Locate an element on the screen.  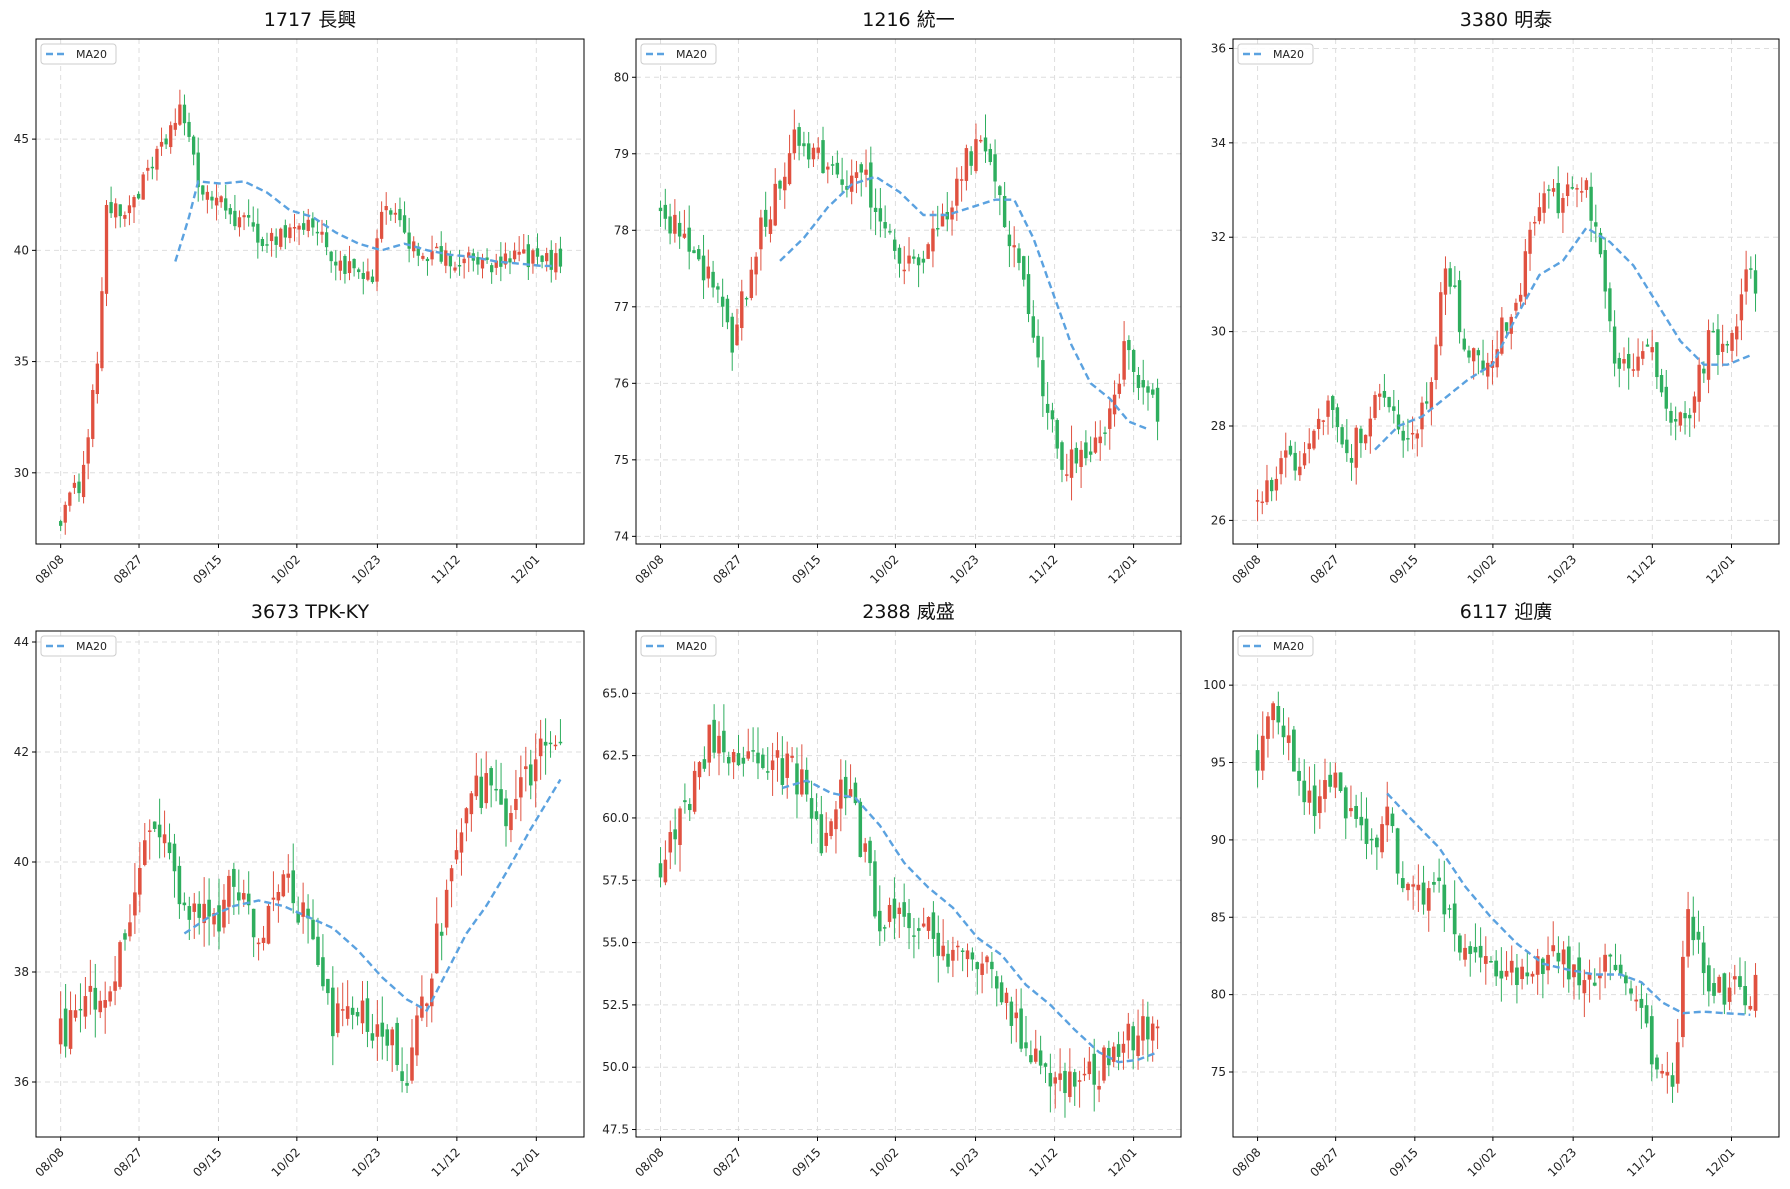
y-axis: 74 75 76 77 78 79 80 is located at coordinates (625, 306).